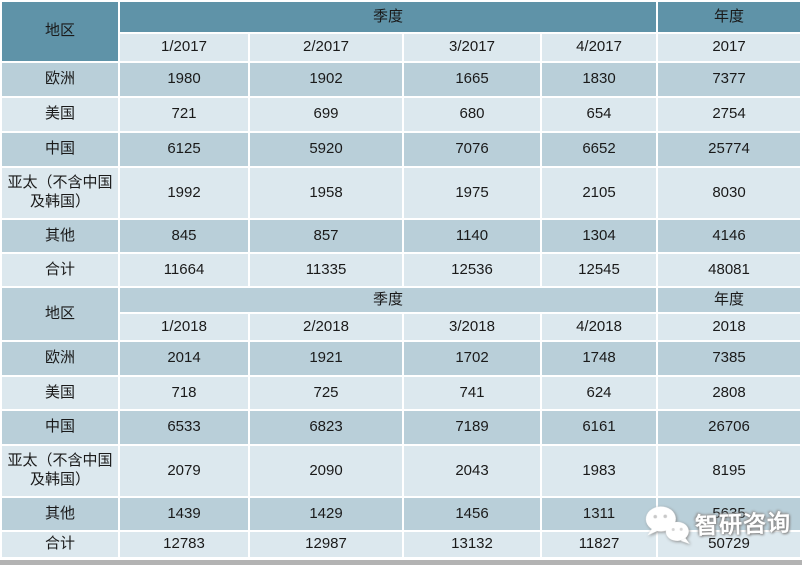  I want to click on quarter-label: 4/2017, so click(599, 47).